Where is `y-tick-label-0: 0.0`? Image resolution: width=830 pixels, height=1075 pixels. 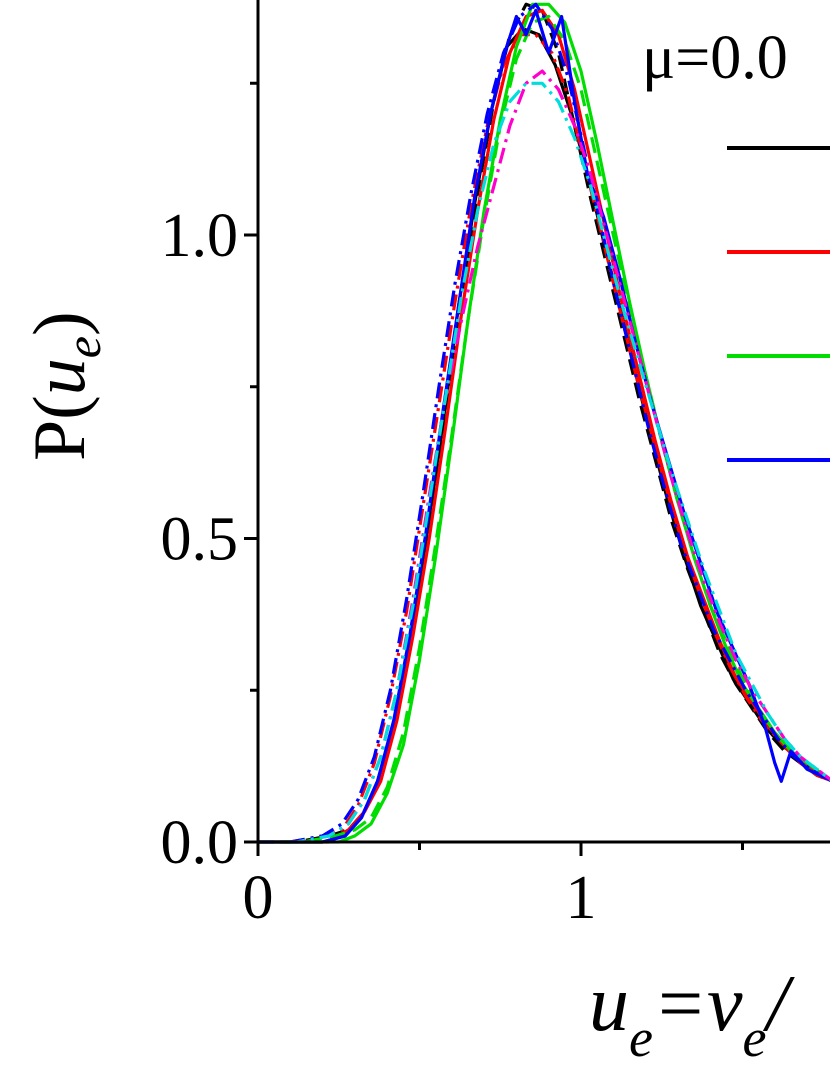 y-tick-label-0: 0.0 is located at coordinates (200, 843).